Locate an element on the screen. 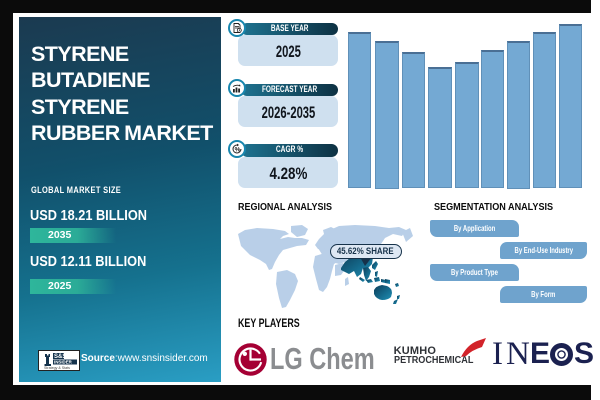  svg-text: Strategy & Stats is located at coordinates (57, 368).